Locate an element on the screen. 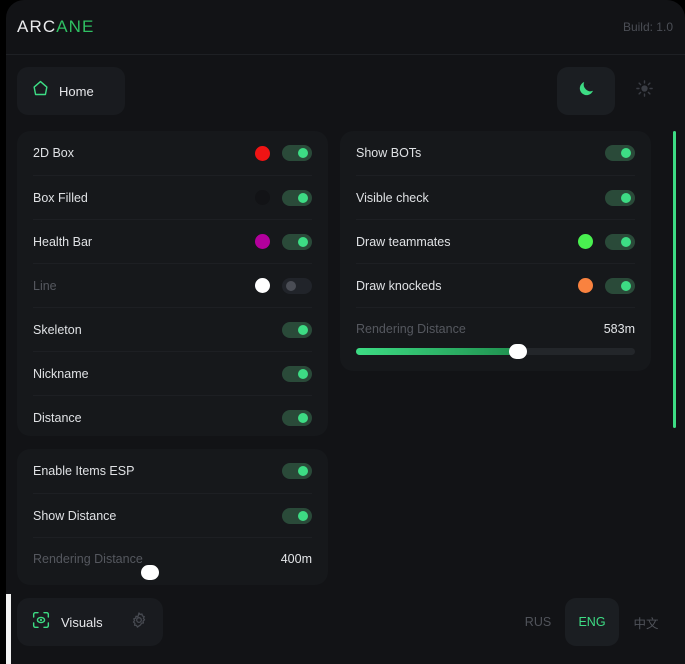  setting-label: 2D Box is located at coordinates (53, 153).